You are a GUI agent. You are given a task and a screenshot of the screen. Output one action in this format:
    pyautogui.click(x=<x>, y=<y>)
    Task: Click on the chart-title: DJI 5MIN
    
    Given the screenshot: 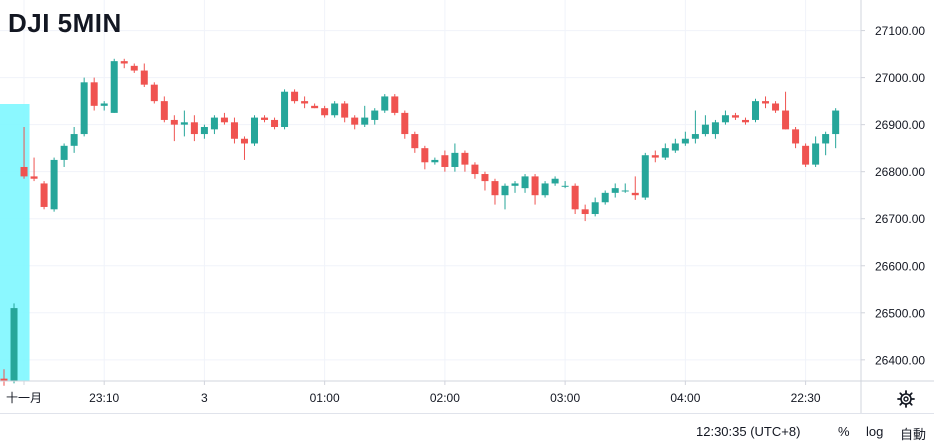 What is the action you would take?
    pyautogui.click(x=65, y=23)
    